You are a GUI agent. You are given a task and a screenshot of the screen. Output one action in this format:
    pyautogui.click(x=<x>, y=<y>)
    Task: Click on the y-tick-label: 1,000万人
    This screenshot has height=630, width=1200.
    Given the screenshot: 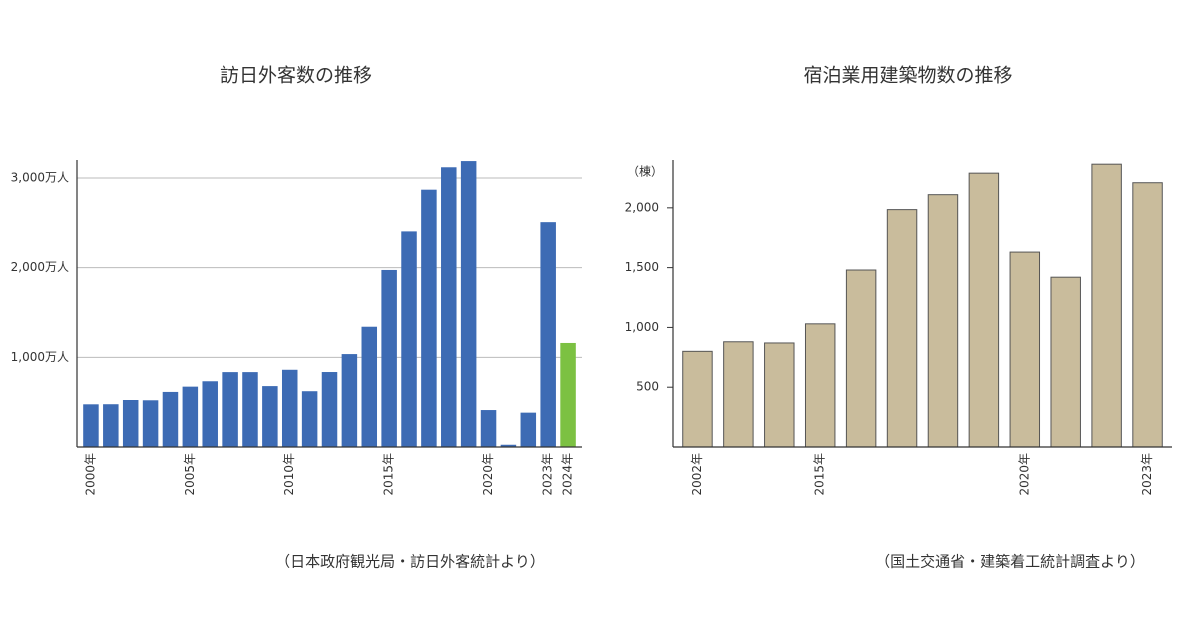 What is the action you would take?
    pyautogui.click(x=40, y=357)
    